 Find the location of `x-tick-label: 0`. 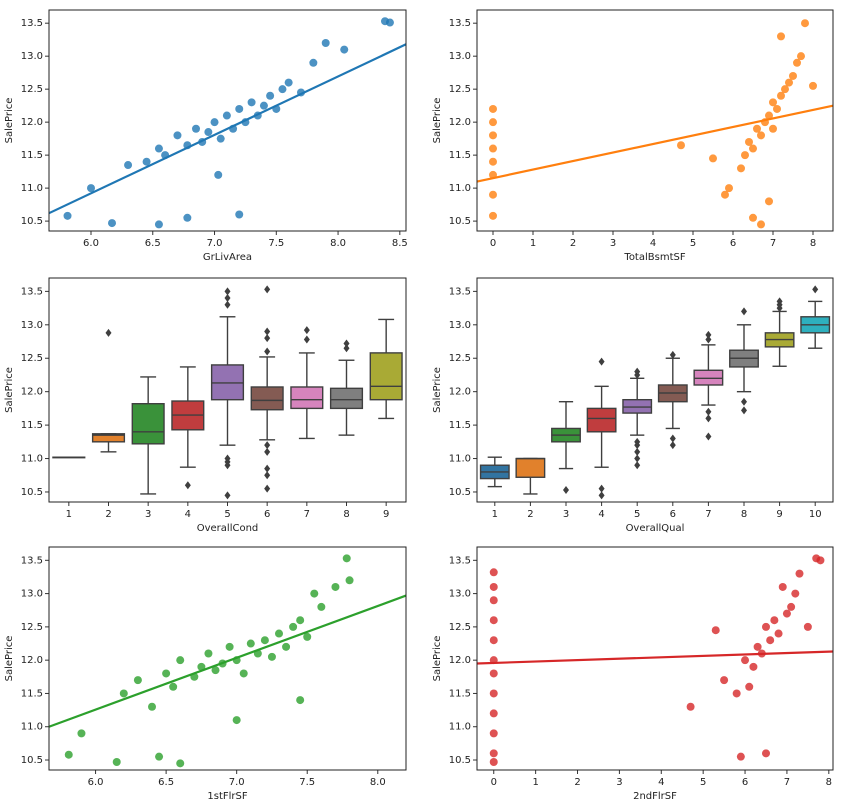

x-tick-label: 0 is located at coordinates (494, 782).